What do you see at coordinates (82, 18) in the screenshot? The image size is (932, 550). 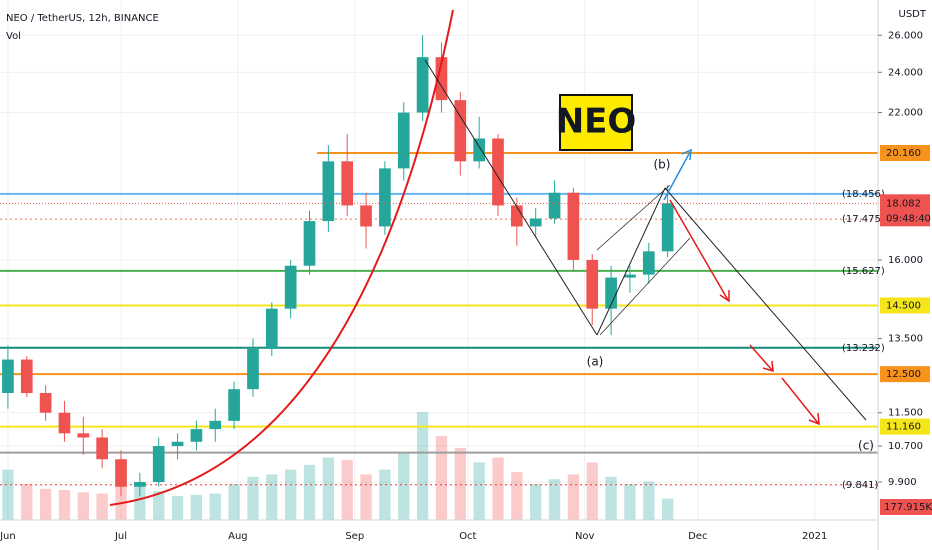 I see `chart-title: NEO / TetherUS, 12h, BINANCE` at bounding box center [82, 18].